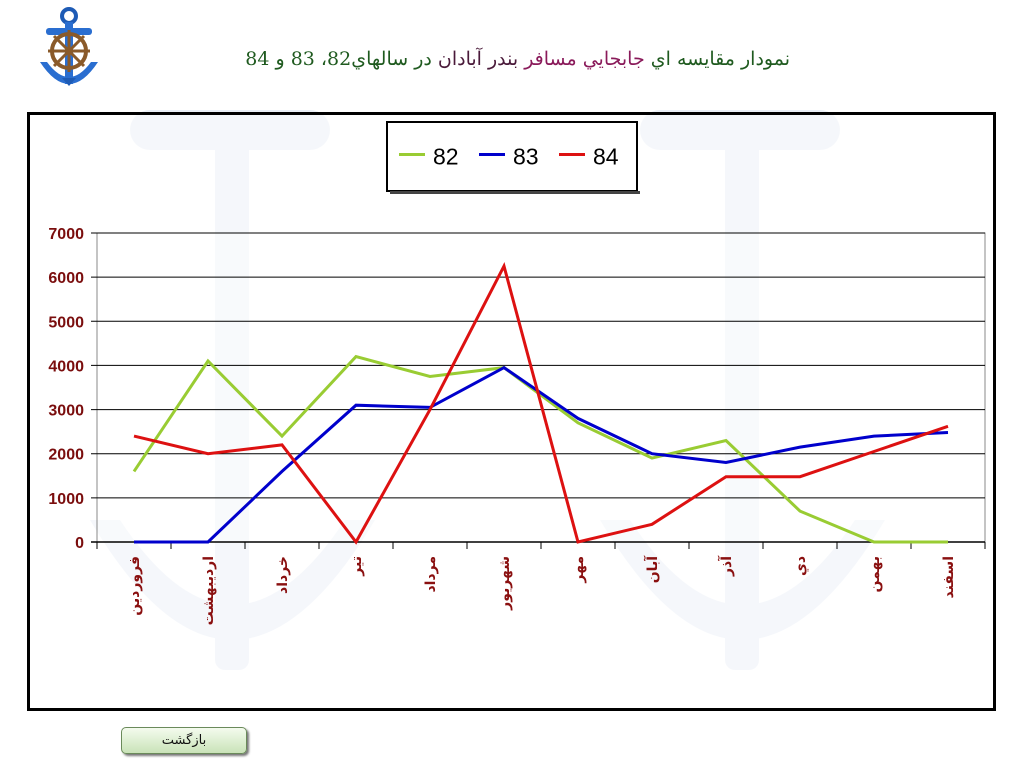 The width and height of the screenshot is (1024, 768). What do you see at coordinates (949, 577) in the screenshot?
I see `x-tick-label: اسفند` at bounding box center [949, 577].